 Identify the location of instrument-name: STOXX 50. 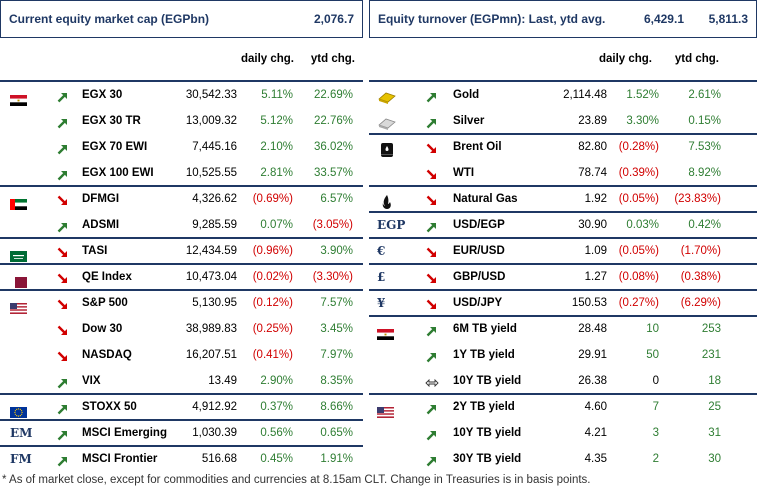
(109, 407).